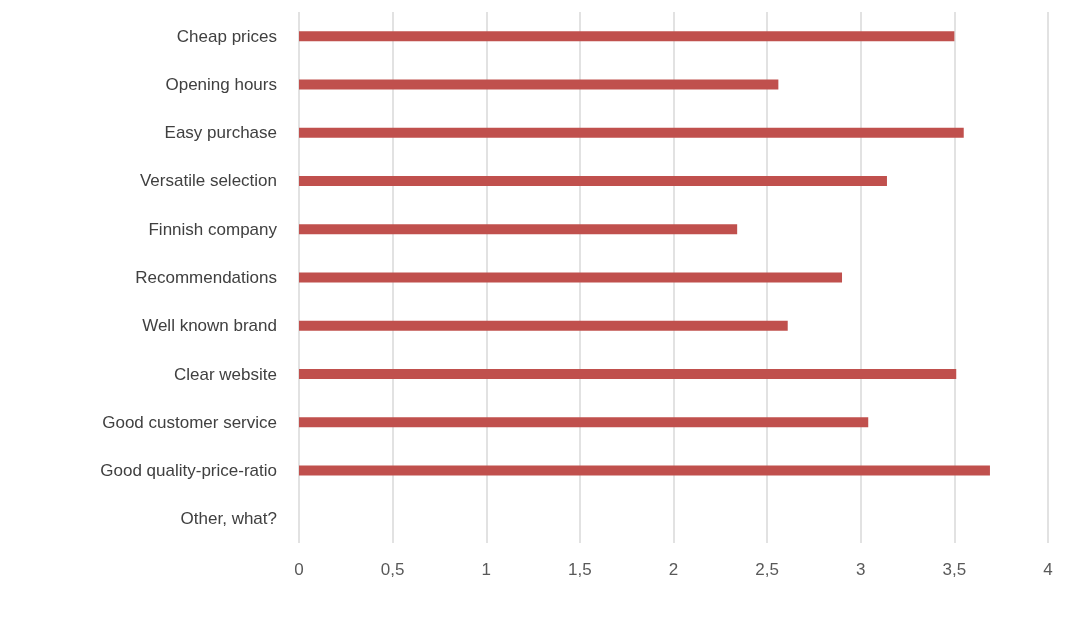 Image resolution: width=1069 pixels, height=621 pixels. What do you see at coordinates (392, 569) in the screenshot?
I see `x-tick-label: 0,5` at bounding box center [392, 569].